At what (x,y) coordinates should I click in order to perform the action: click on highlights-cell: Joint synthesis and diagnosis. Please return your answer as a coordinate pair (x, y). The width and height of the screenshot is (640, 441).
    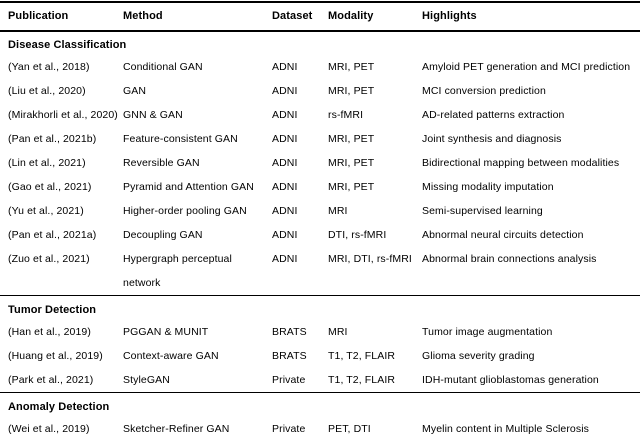
    Looking at the image, I should click on (492, 139).